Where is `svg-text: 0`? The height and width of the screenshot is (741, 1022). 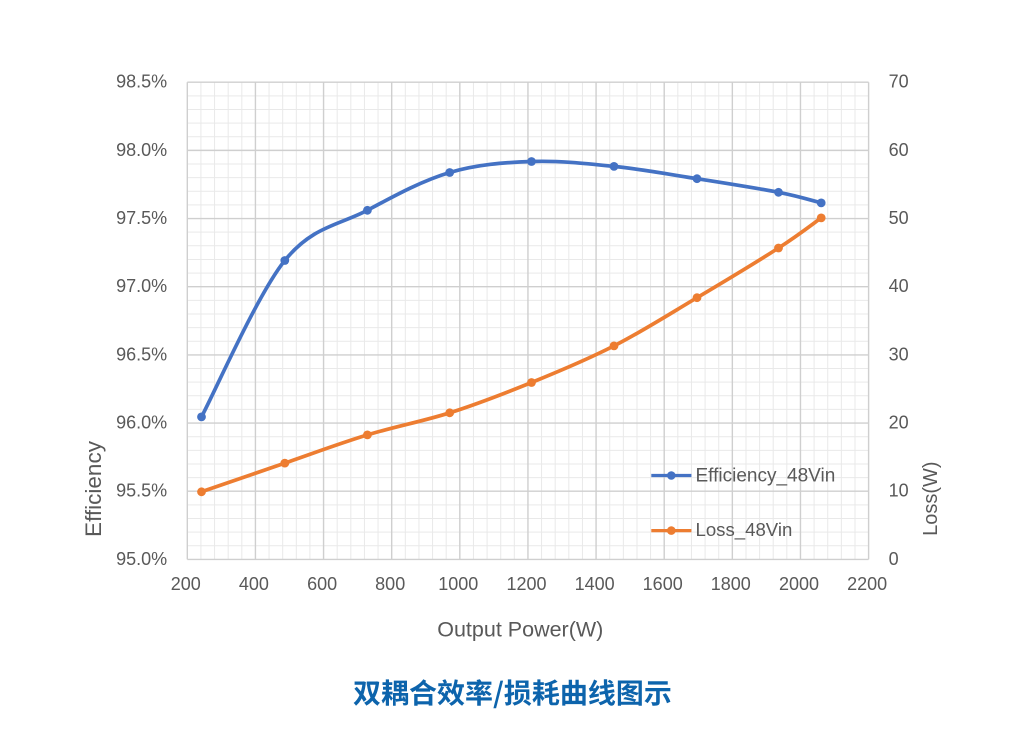 svg-text: 0 is located at coordinates (894, 559).